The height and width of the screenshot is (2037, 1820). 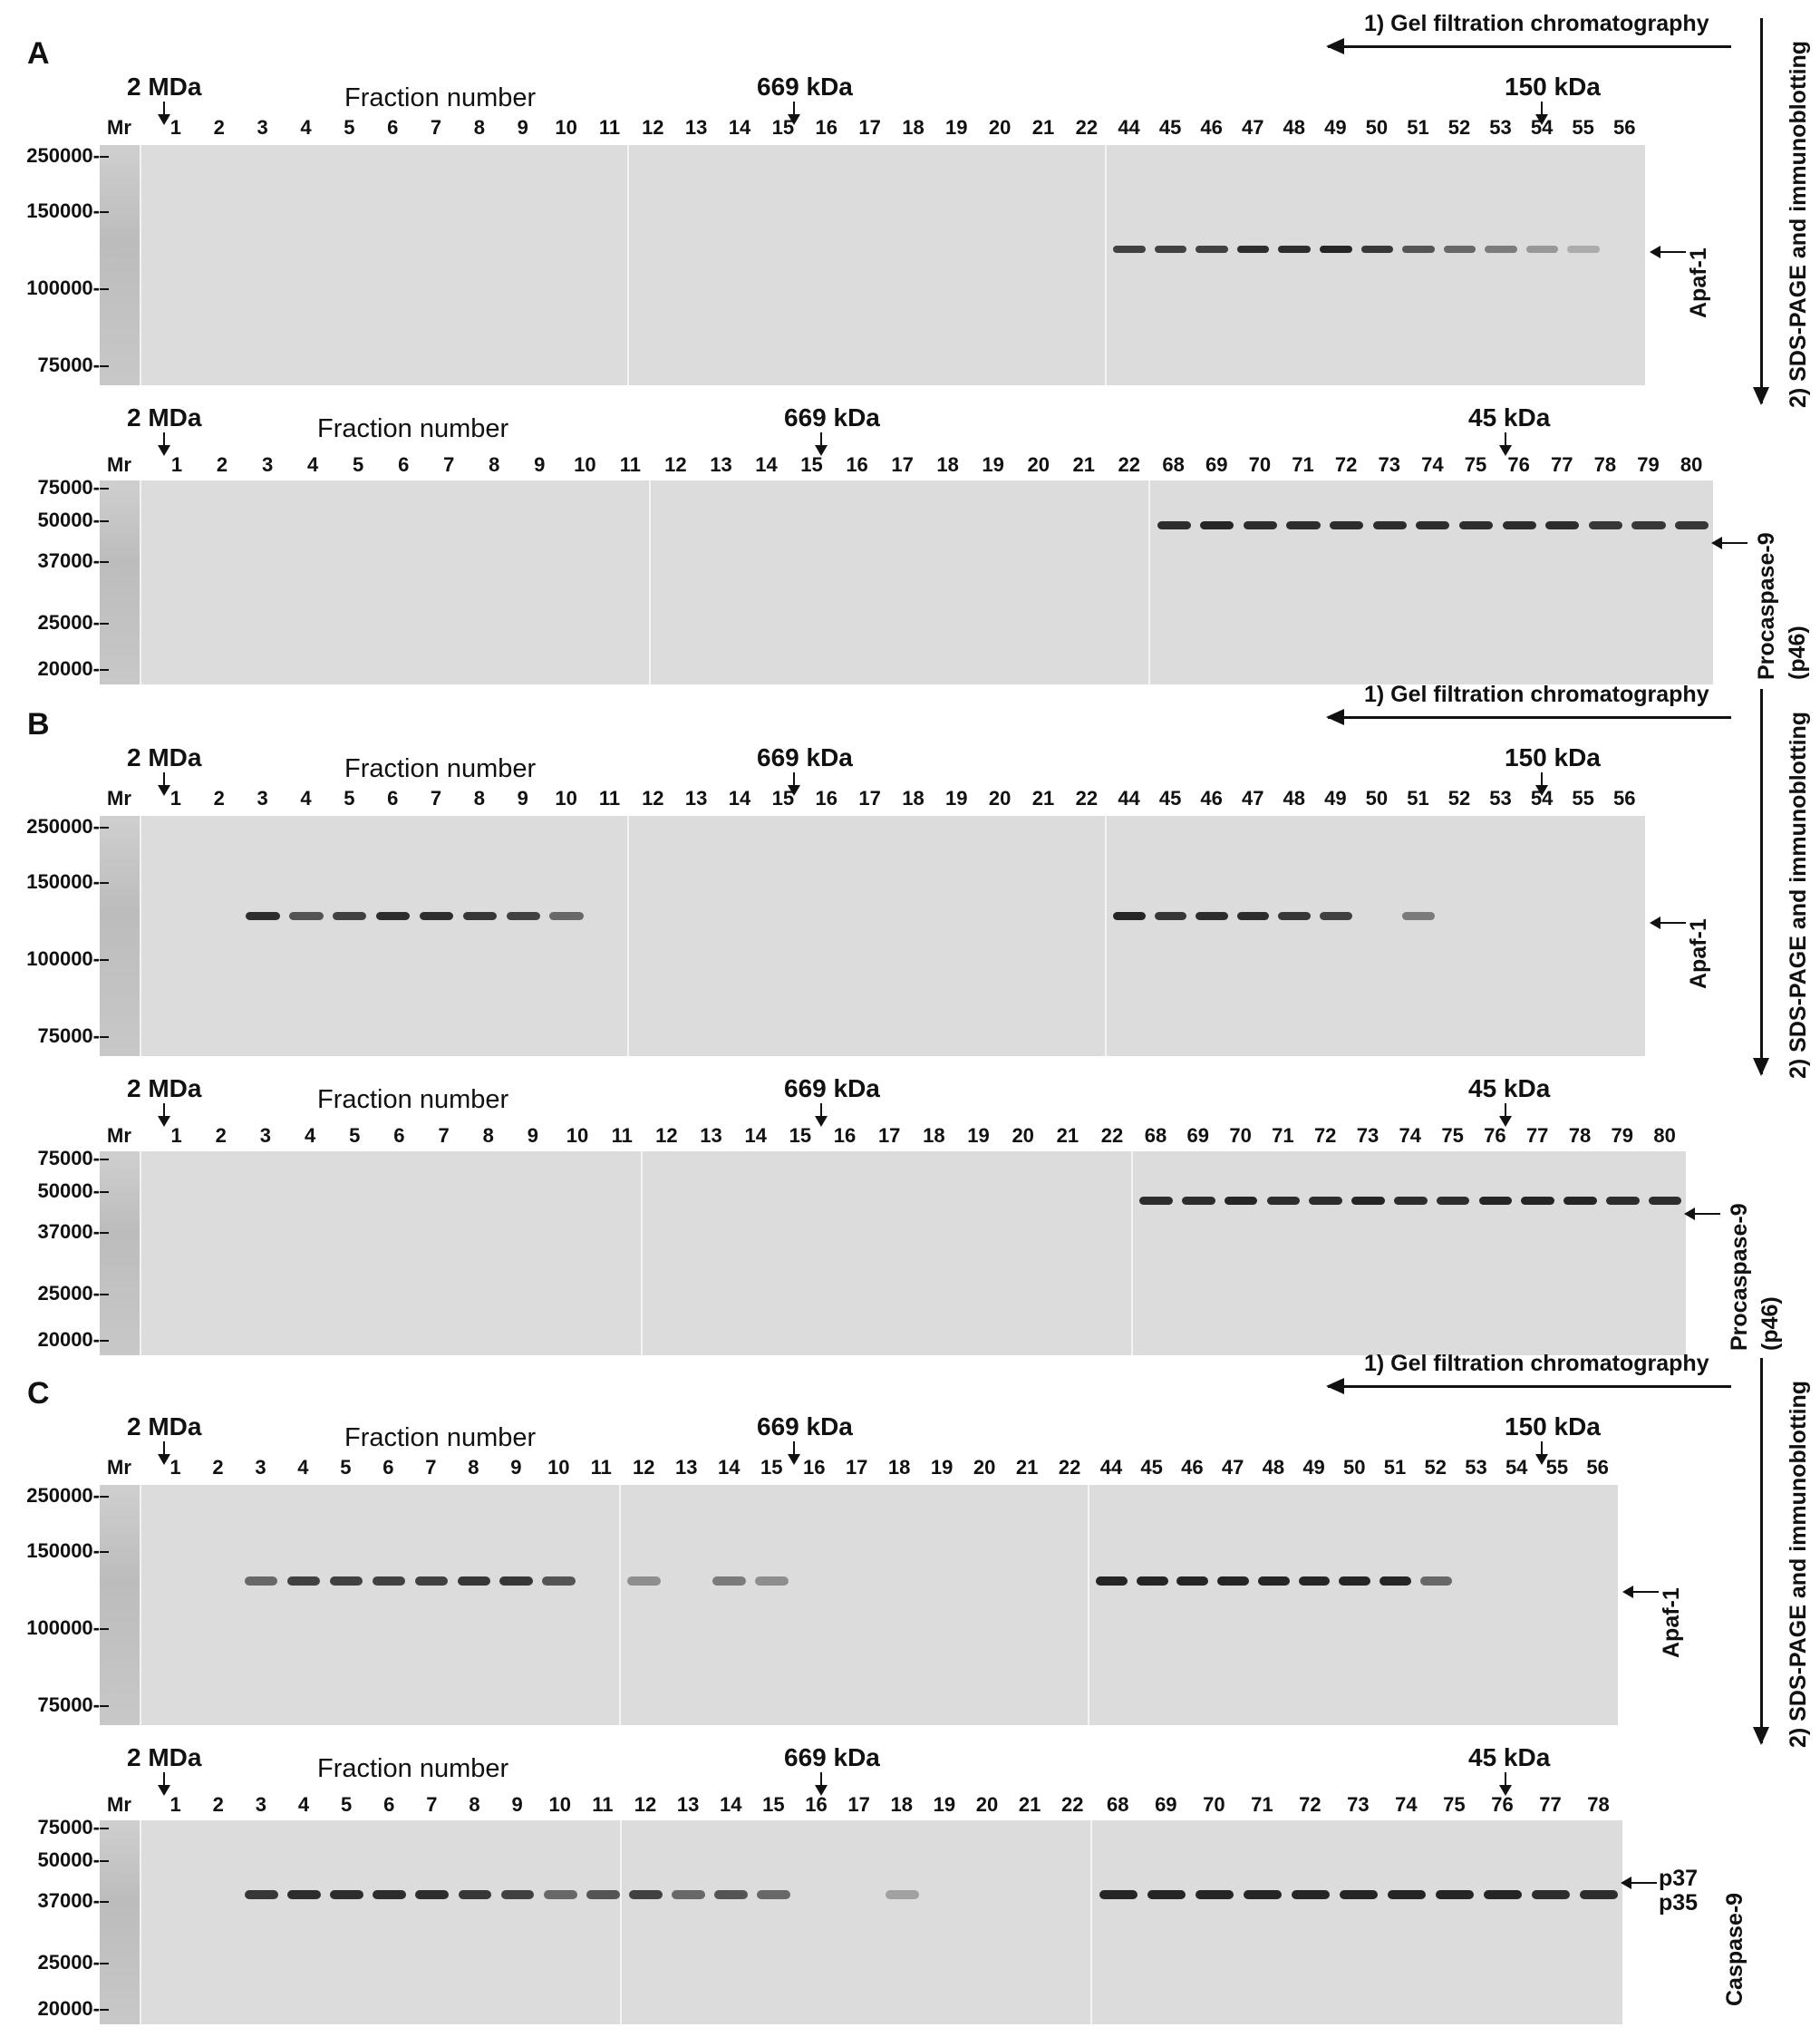 What do you see at coordinates (1679, 1903) in the screenshot?
I see `band-label: p35` at bounding box center [1679, 1903].